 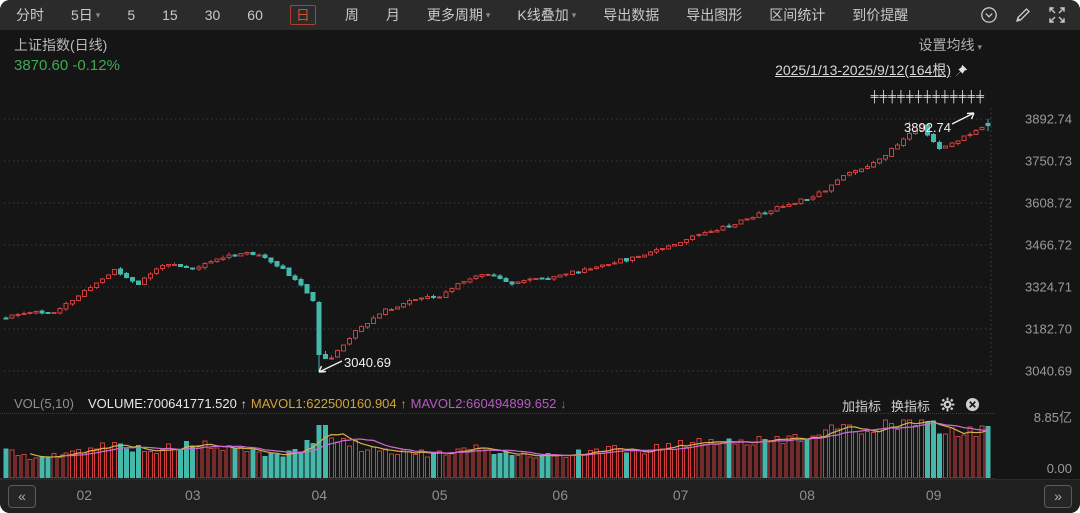 I want to click on tab-weekly-label: 周, so click(x=351, y=15).